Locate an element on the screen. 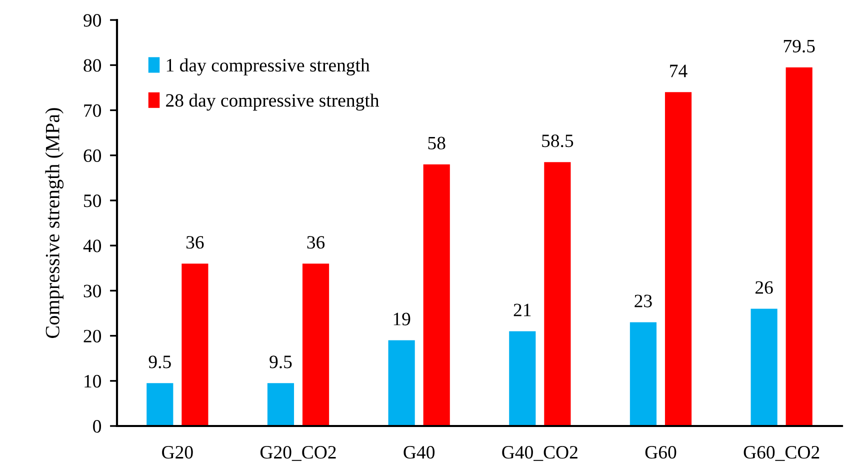 This screenshot has width=844, height=463. x-tick-label: G60 is located at coordinates (660, 452).